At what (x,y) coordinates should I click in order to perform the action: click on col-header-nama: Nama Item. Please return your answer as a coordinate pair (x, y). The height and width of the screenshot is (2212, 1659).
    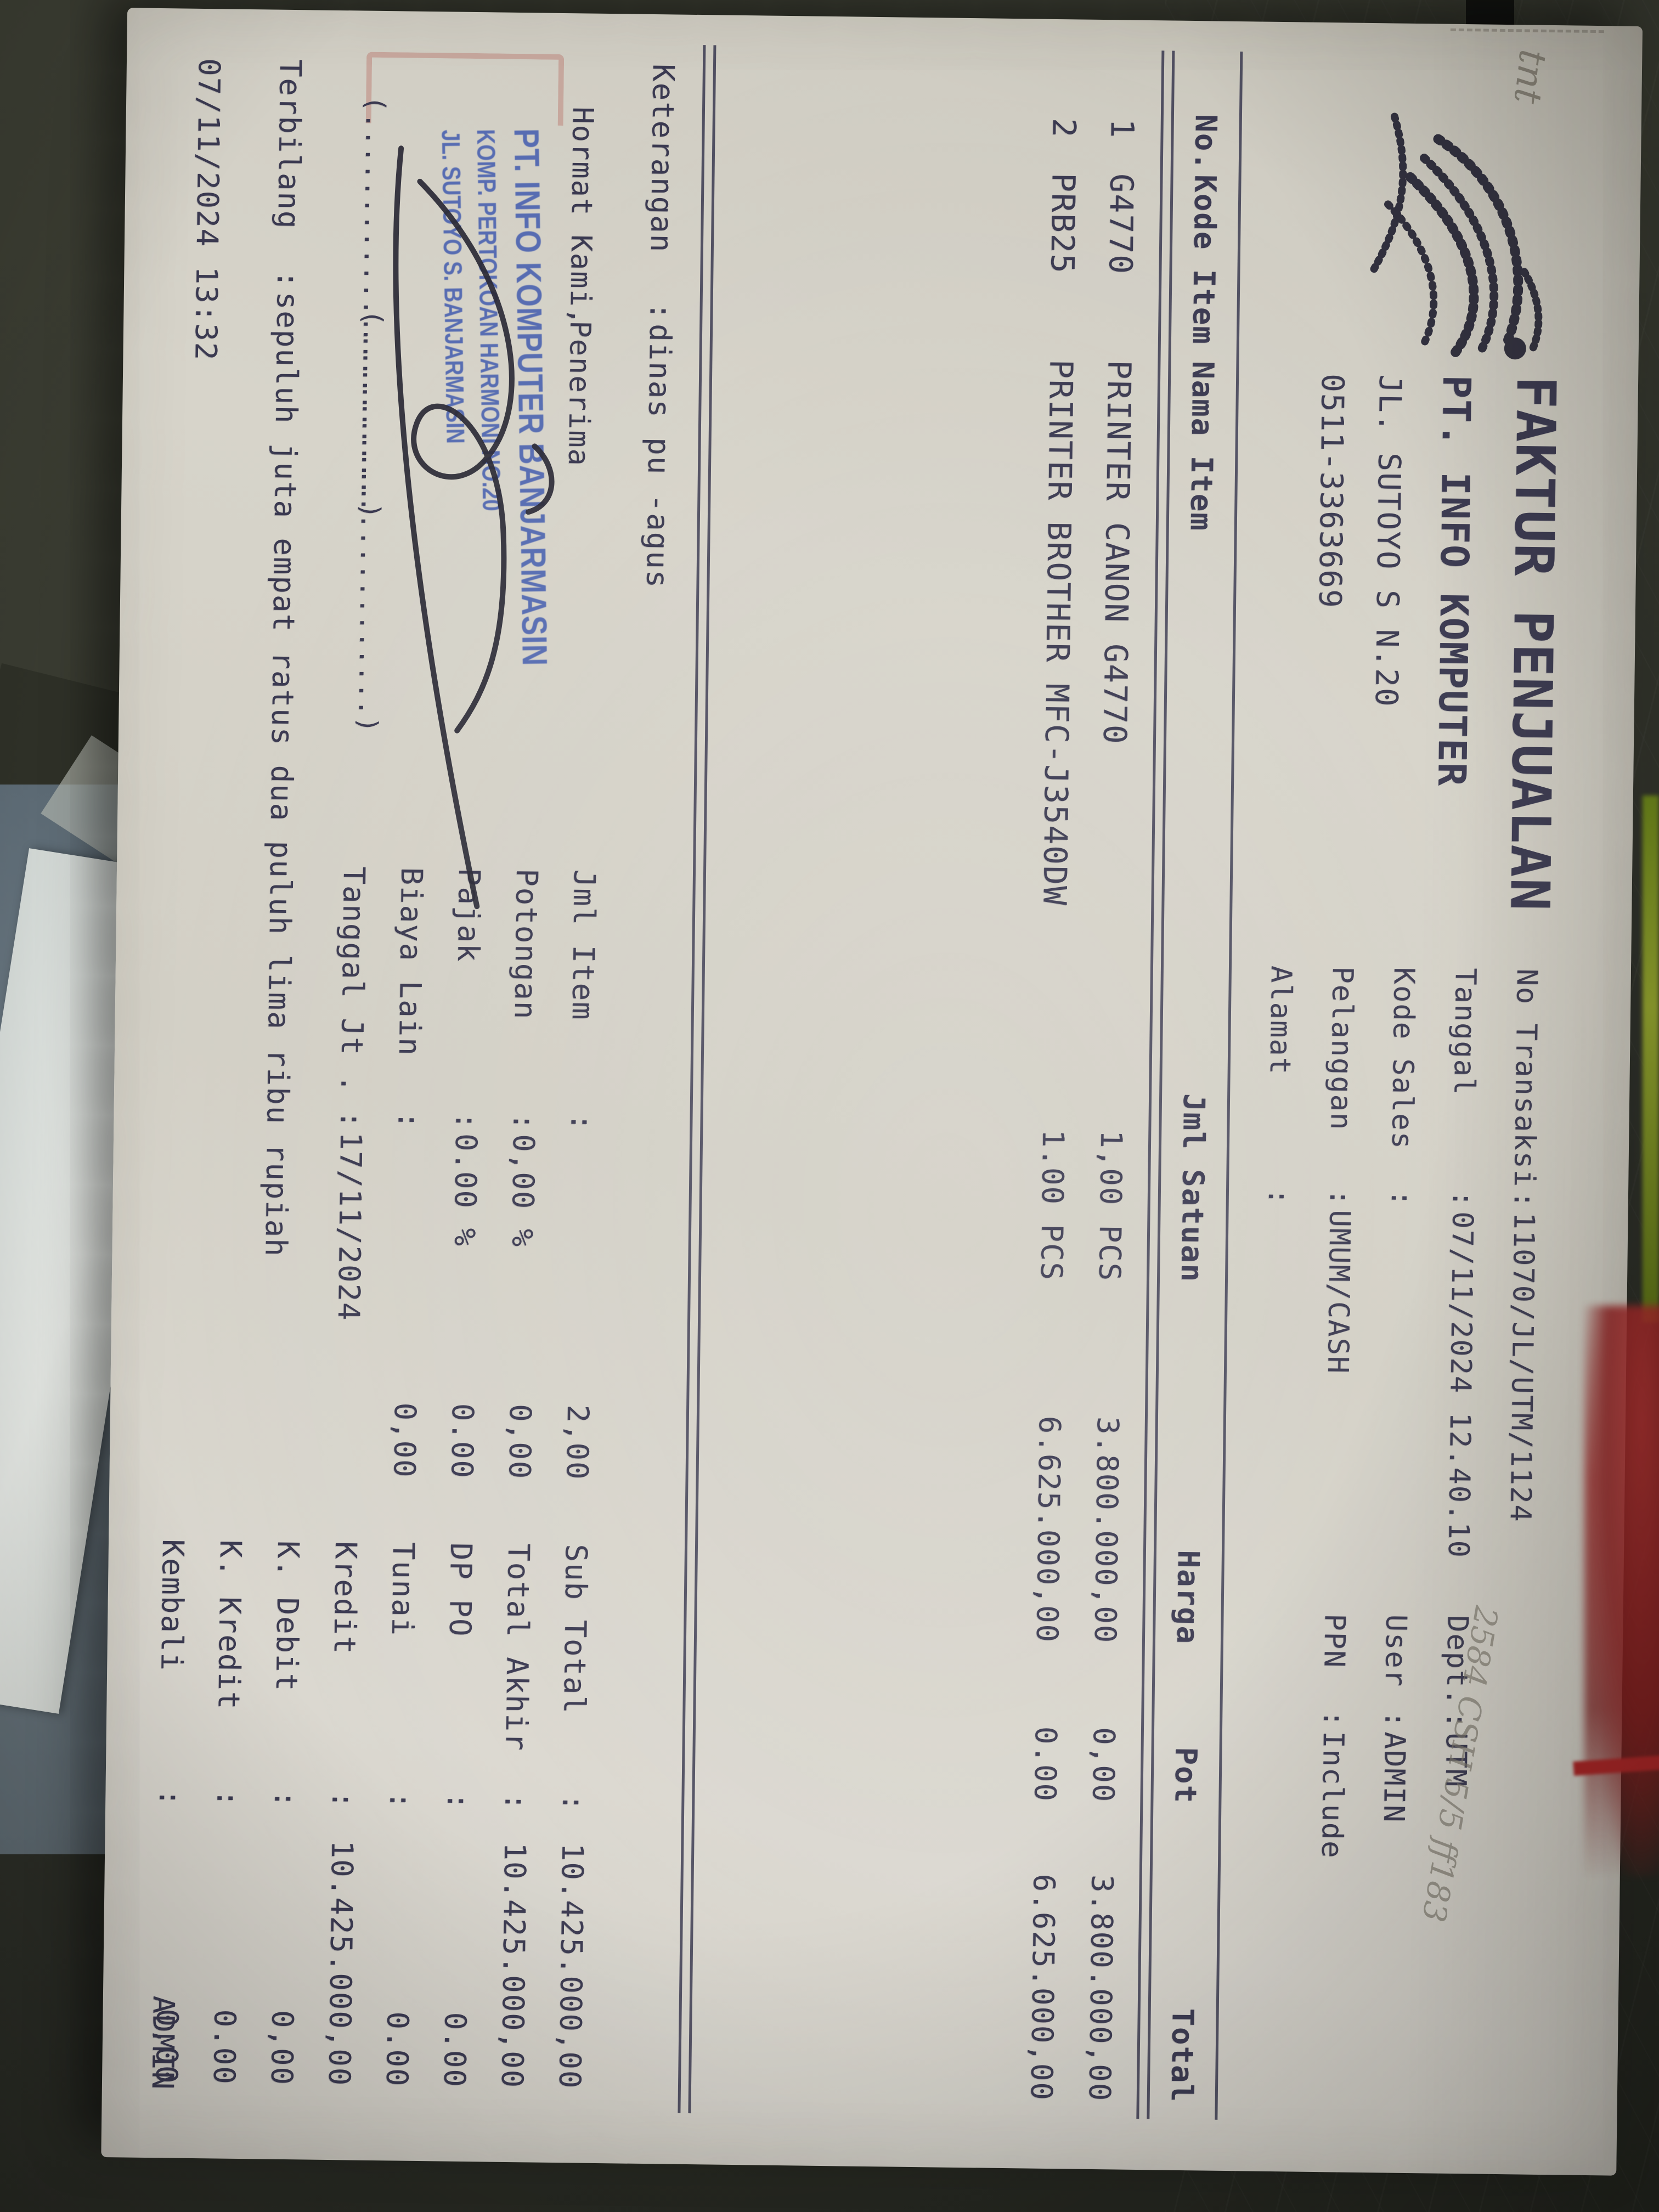
    Looking at the image, I should click on (1202, 446).